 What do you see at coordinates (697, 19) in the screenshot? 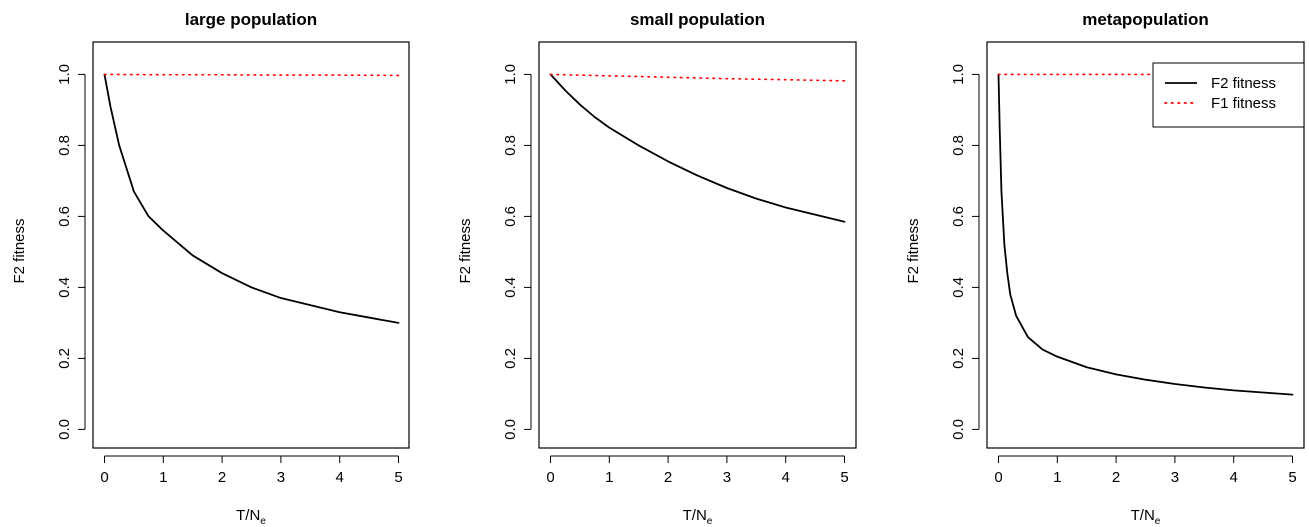
I see `chart-title: small population` at bounding box center [697, 19].